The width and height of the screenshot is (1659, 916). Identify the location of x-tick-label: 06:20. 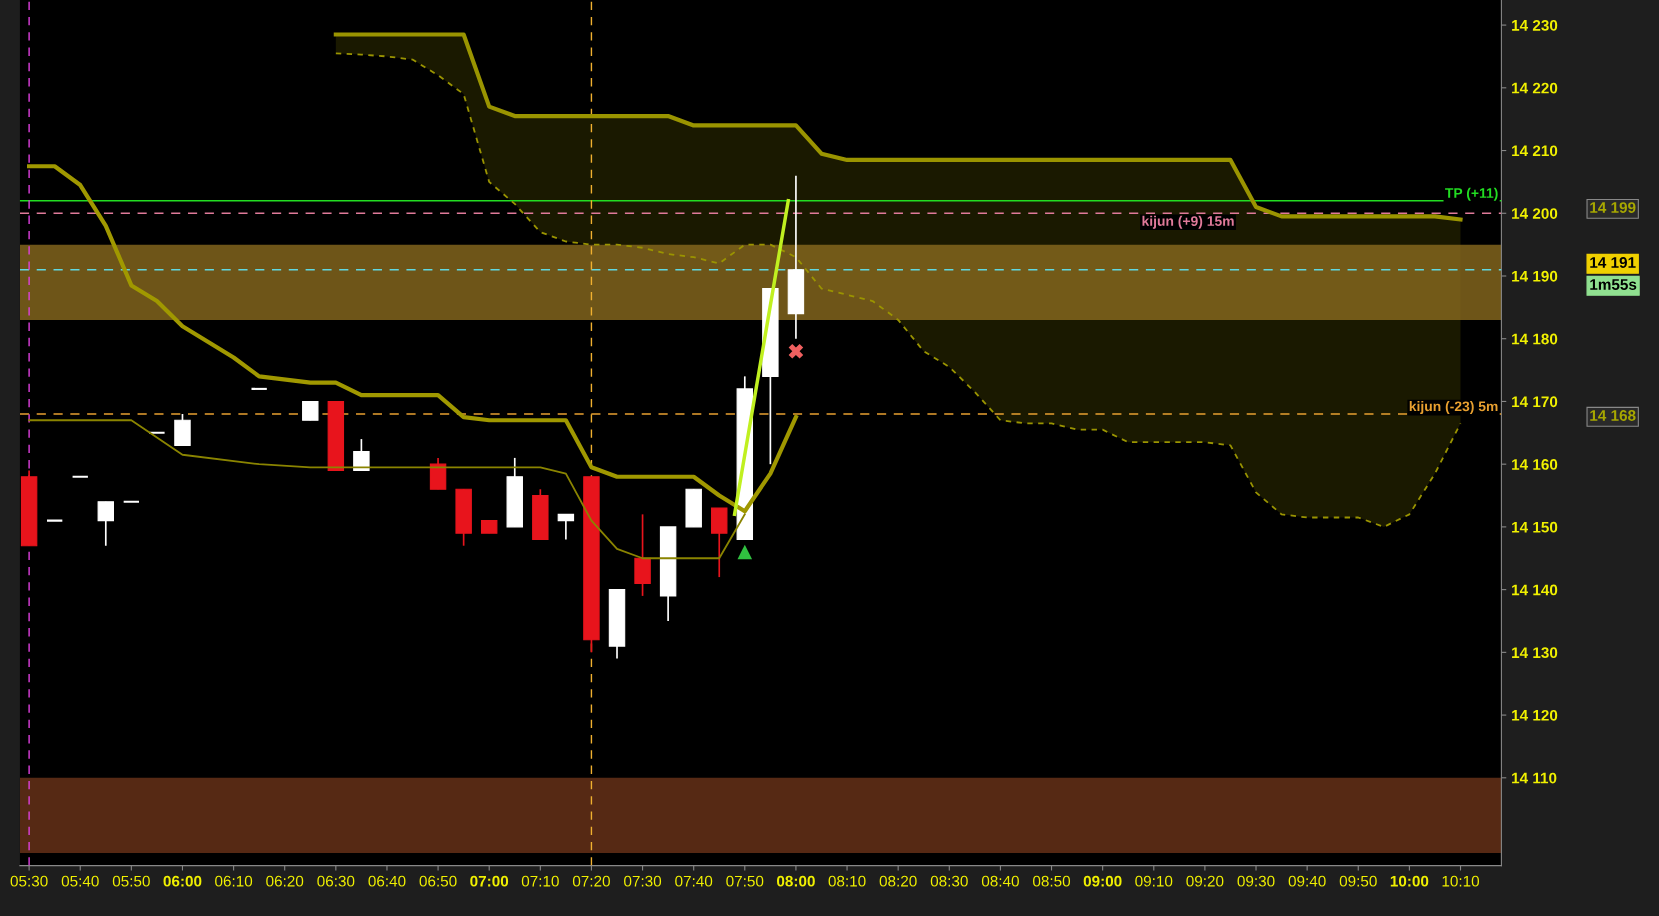
(285, 881).